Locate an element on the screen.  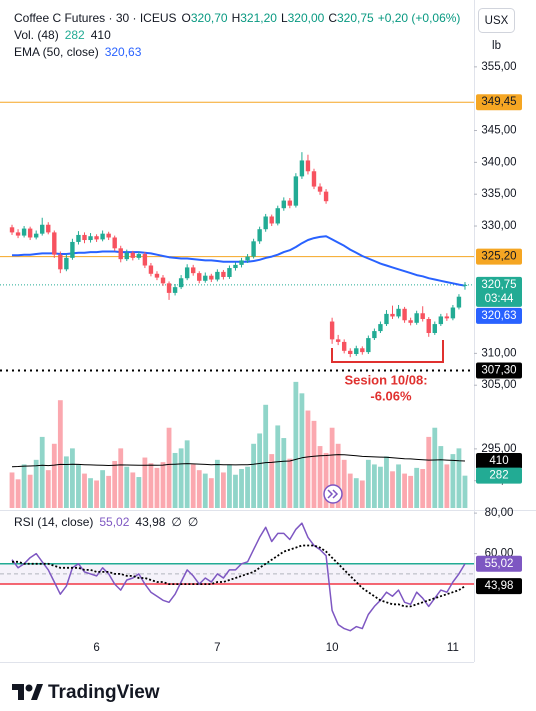
ema-label-box is located at coordinates (499, 315).